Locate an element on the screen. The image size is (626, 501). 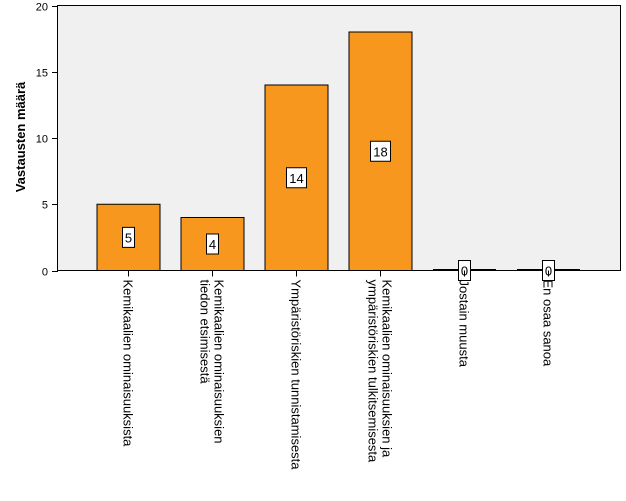
data-label-0: 5 is located at coordinates (128, 237).